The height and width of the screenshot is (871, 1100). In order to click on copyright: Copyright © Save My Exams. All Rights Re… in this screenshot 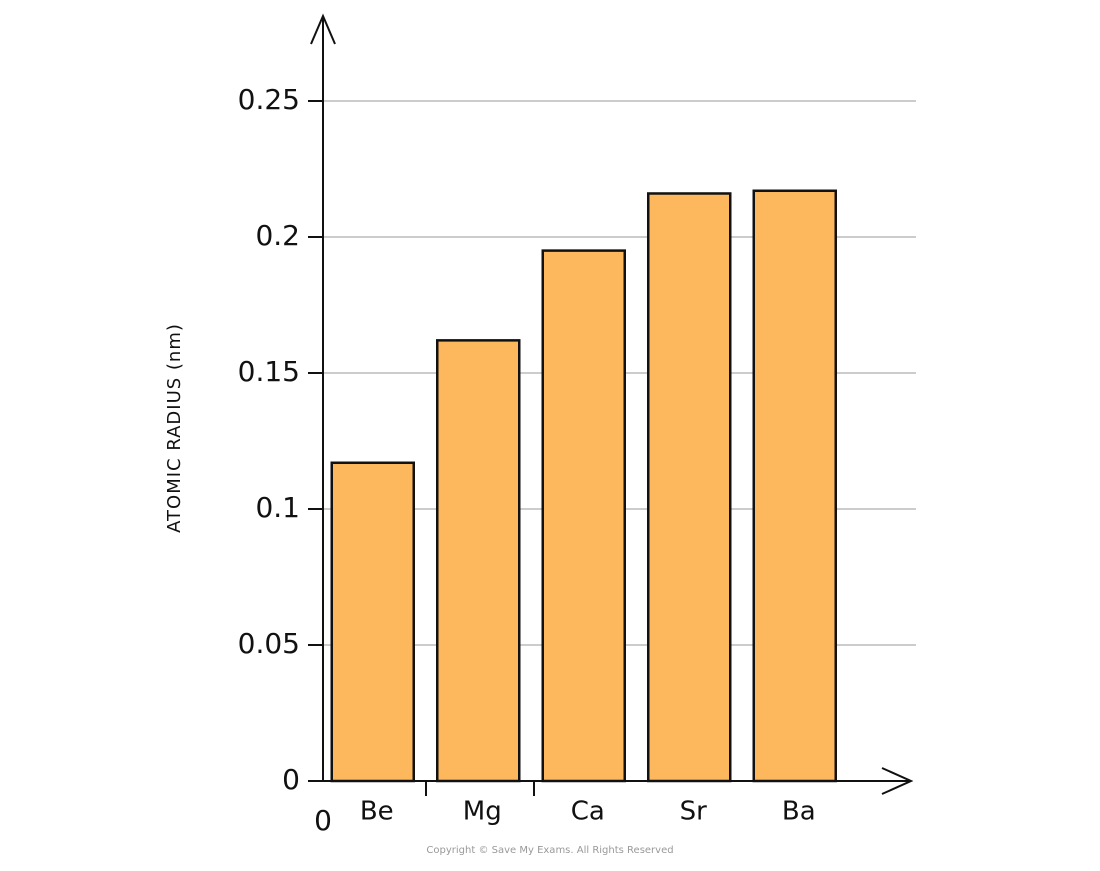, I will do `click(549, 850)`.